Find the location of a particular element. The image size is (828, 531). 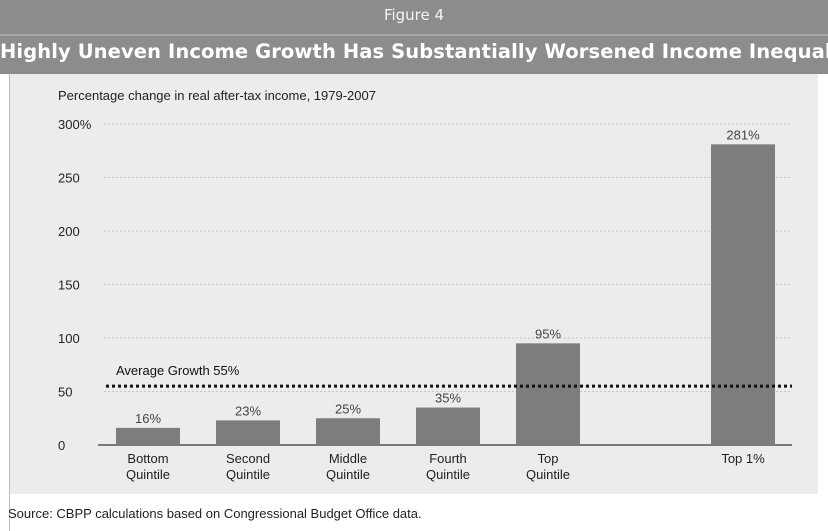

data-label-4: 95% is located at coordinates (548, 333).